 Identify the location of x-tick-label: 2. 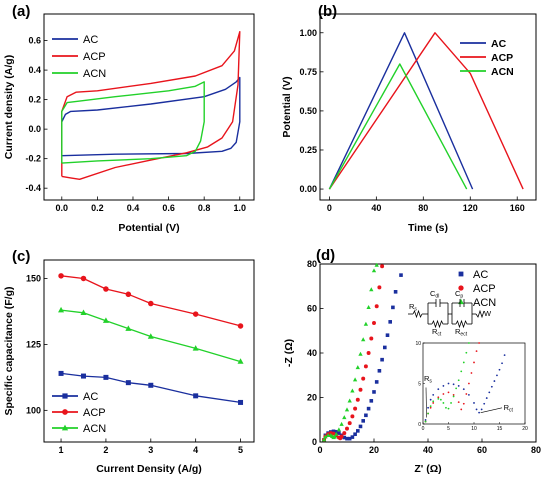
(105, 450).